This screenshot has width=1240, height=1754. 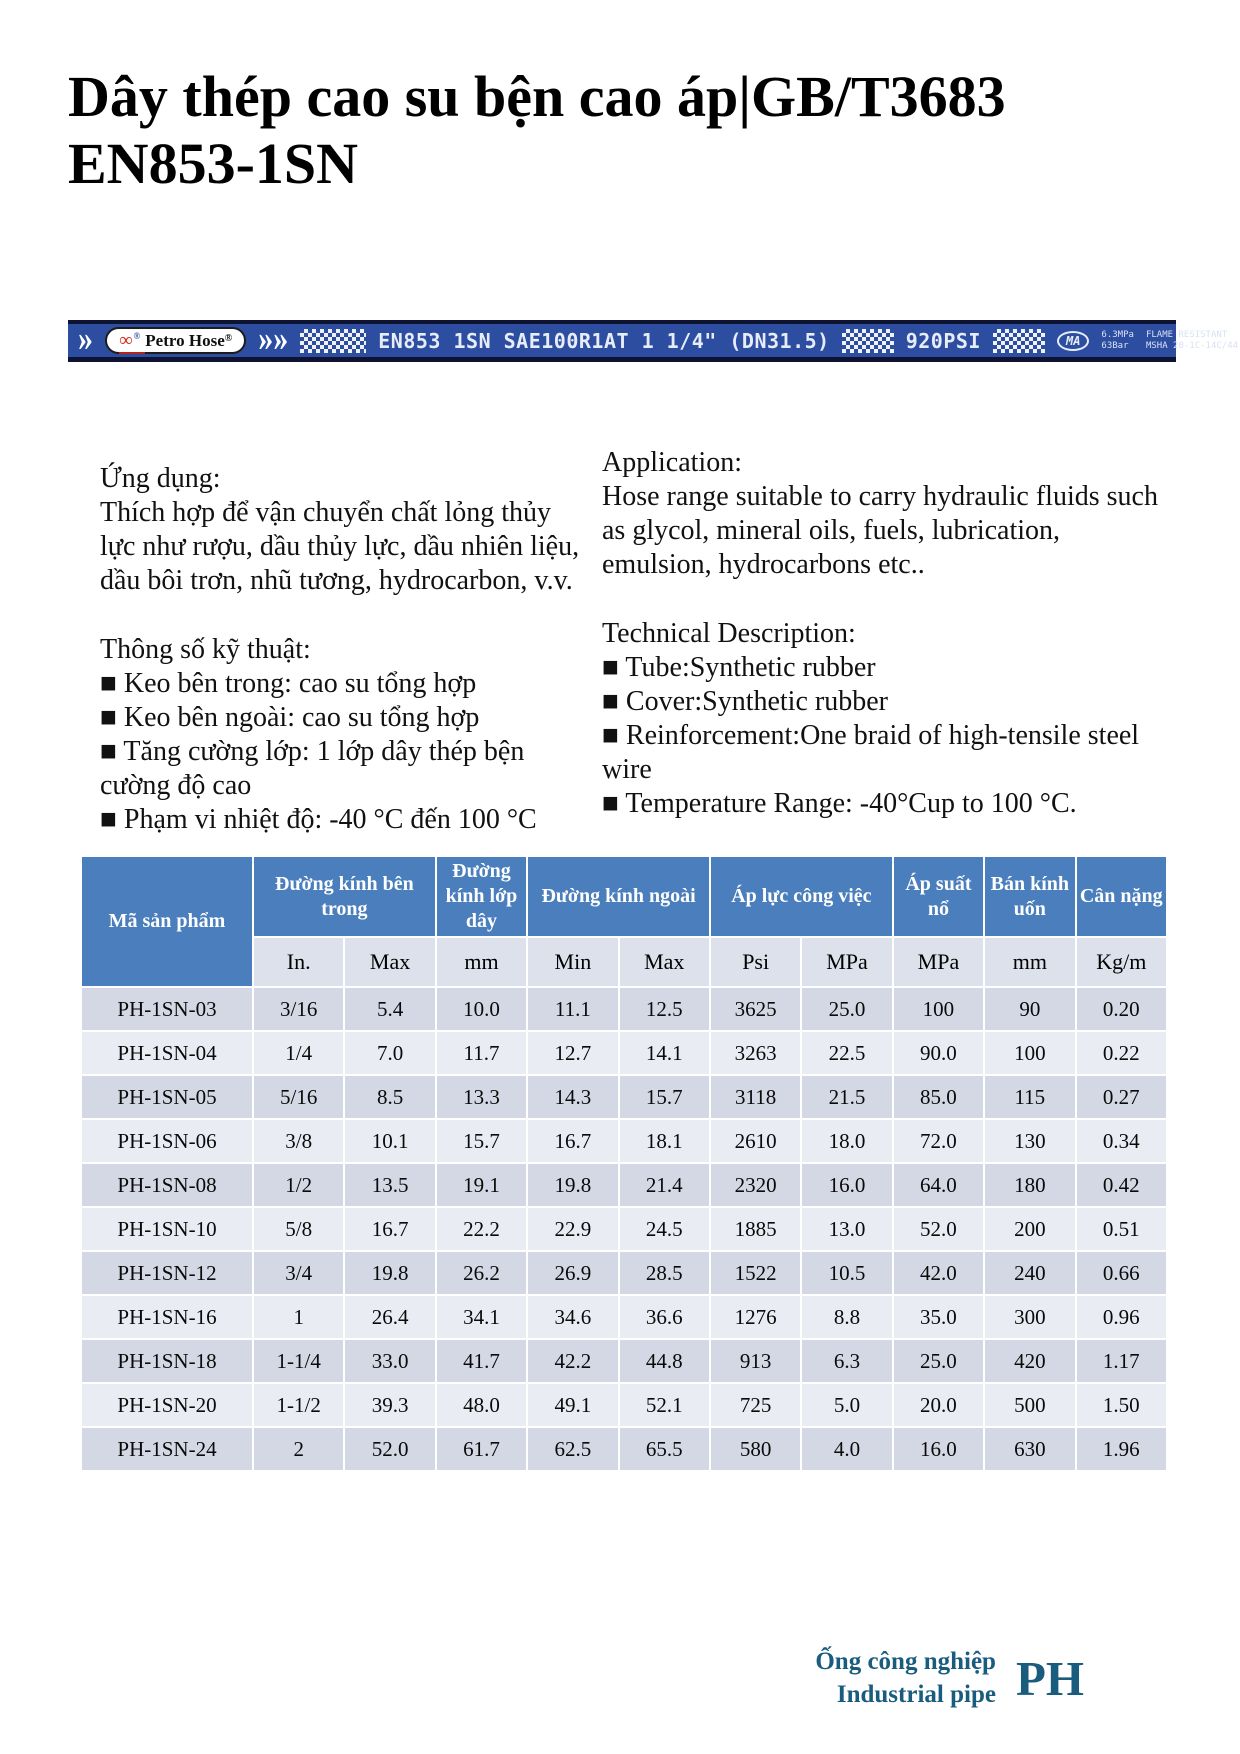 What do you see at coordinates (755, 1097) in the screenshot?
I see `spec-value-cell: 3118` at bounding box center [755, 1097].